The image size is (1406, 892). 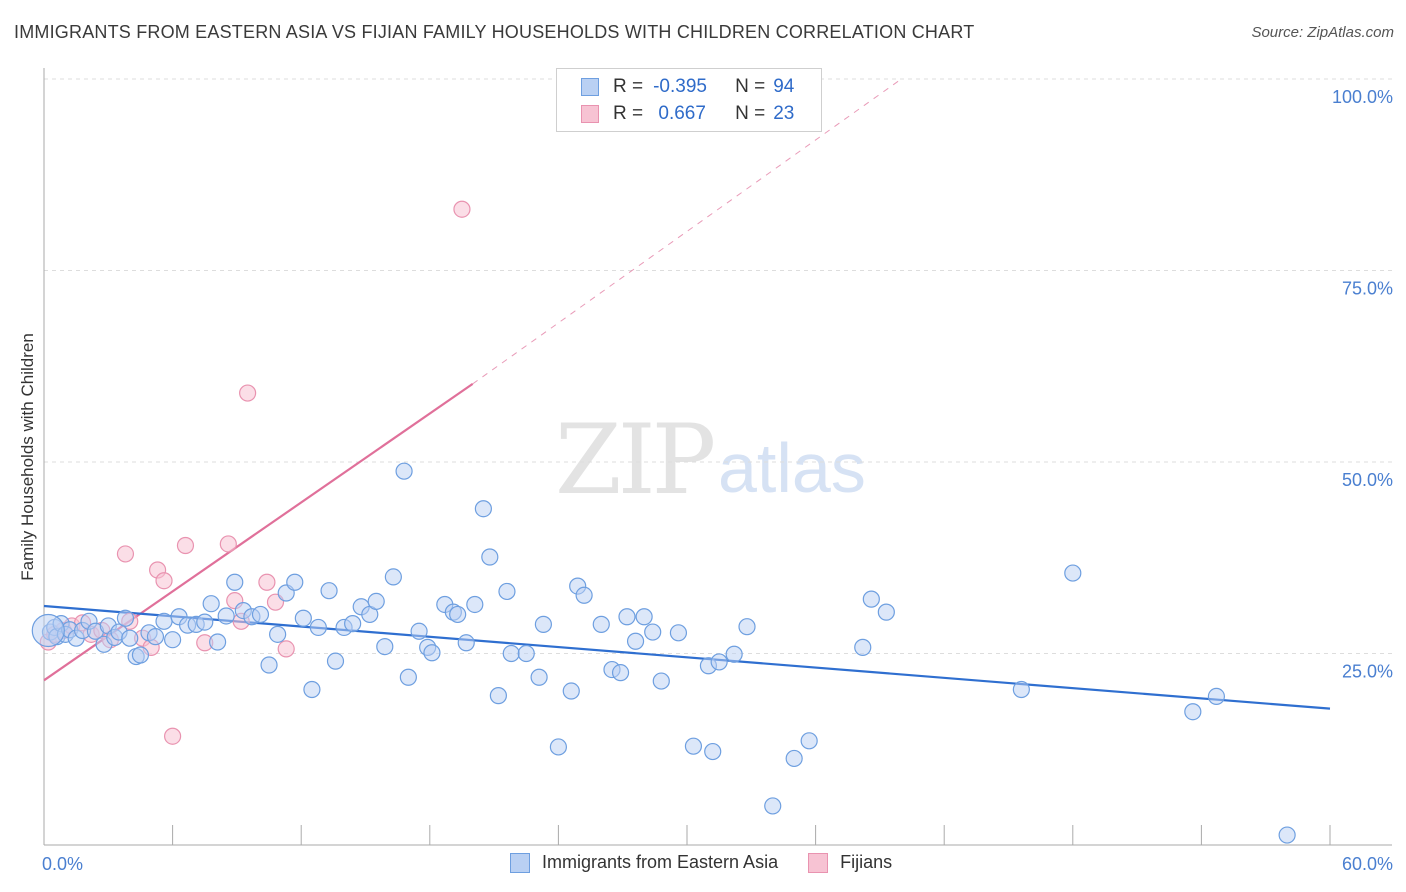 I want to click on x-tick-label-min: 0.0%, so click(x=62, y=864).